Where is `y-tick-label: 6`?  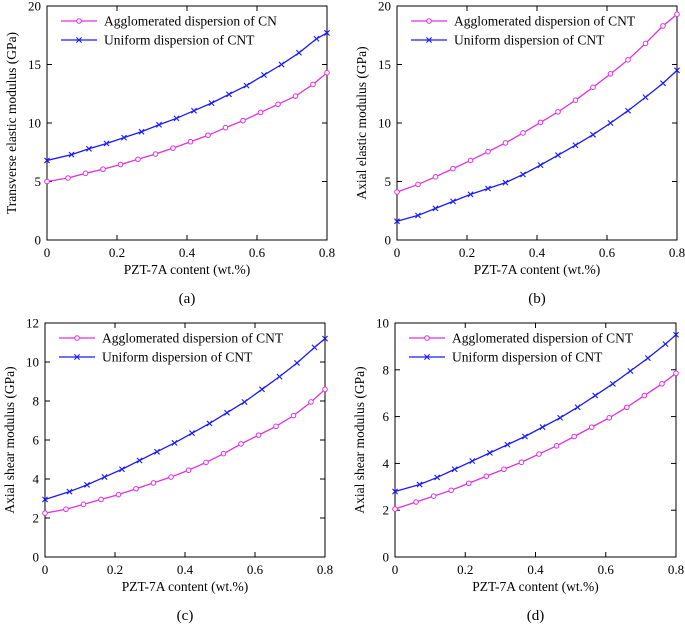 y-tick-label: 6 is located at coordinates (386, 416).